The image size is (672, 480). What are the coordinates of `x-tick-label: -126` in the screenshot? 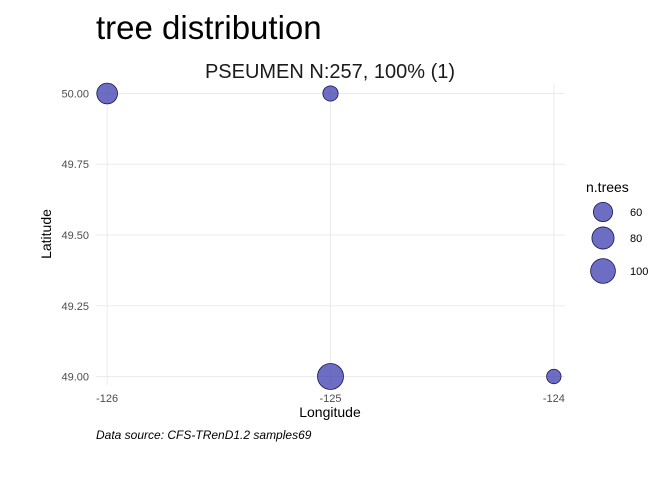 It's located at (107, 399).